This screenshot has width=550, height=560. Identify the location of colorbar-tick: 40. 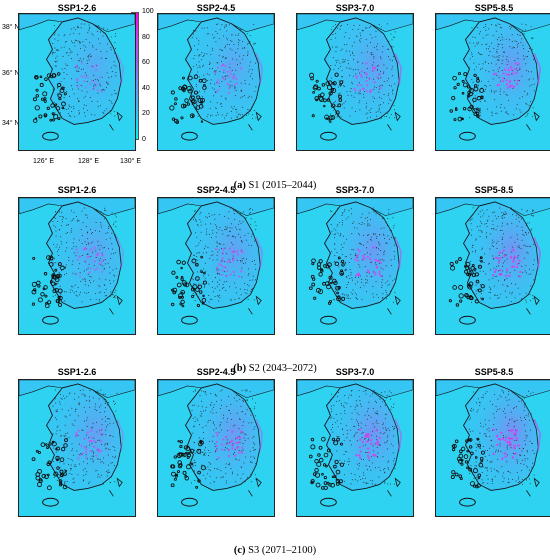
(146, 88).